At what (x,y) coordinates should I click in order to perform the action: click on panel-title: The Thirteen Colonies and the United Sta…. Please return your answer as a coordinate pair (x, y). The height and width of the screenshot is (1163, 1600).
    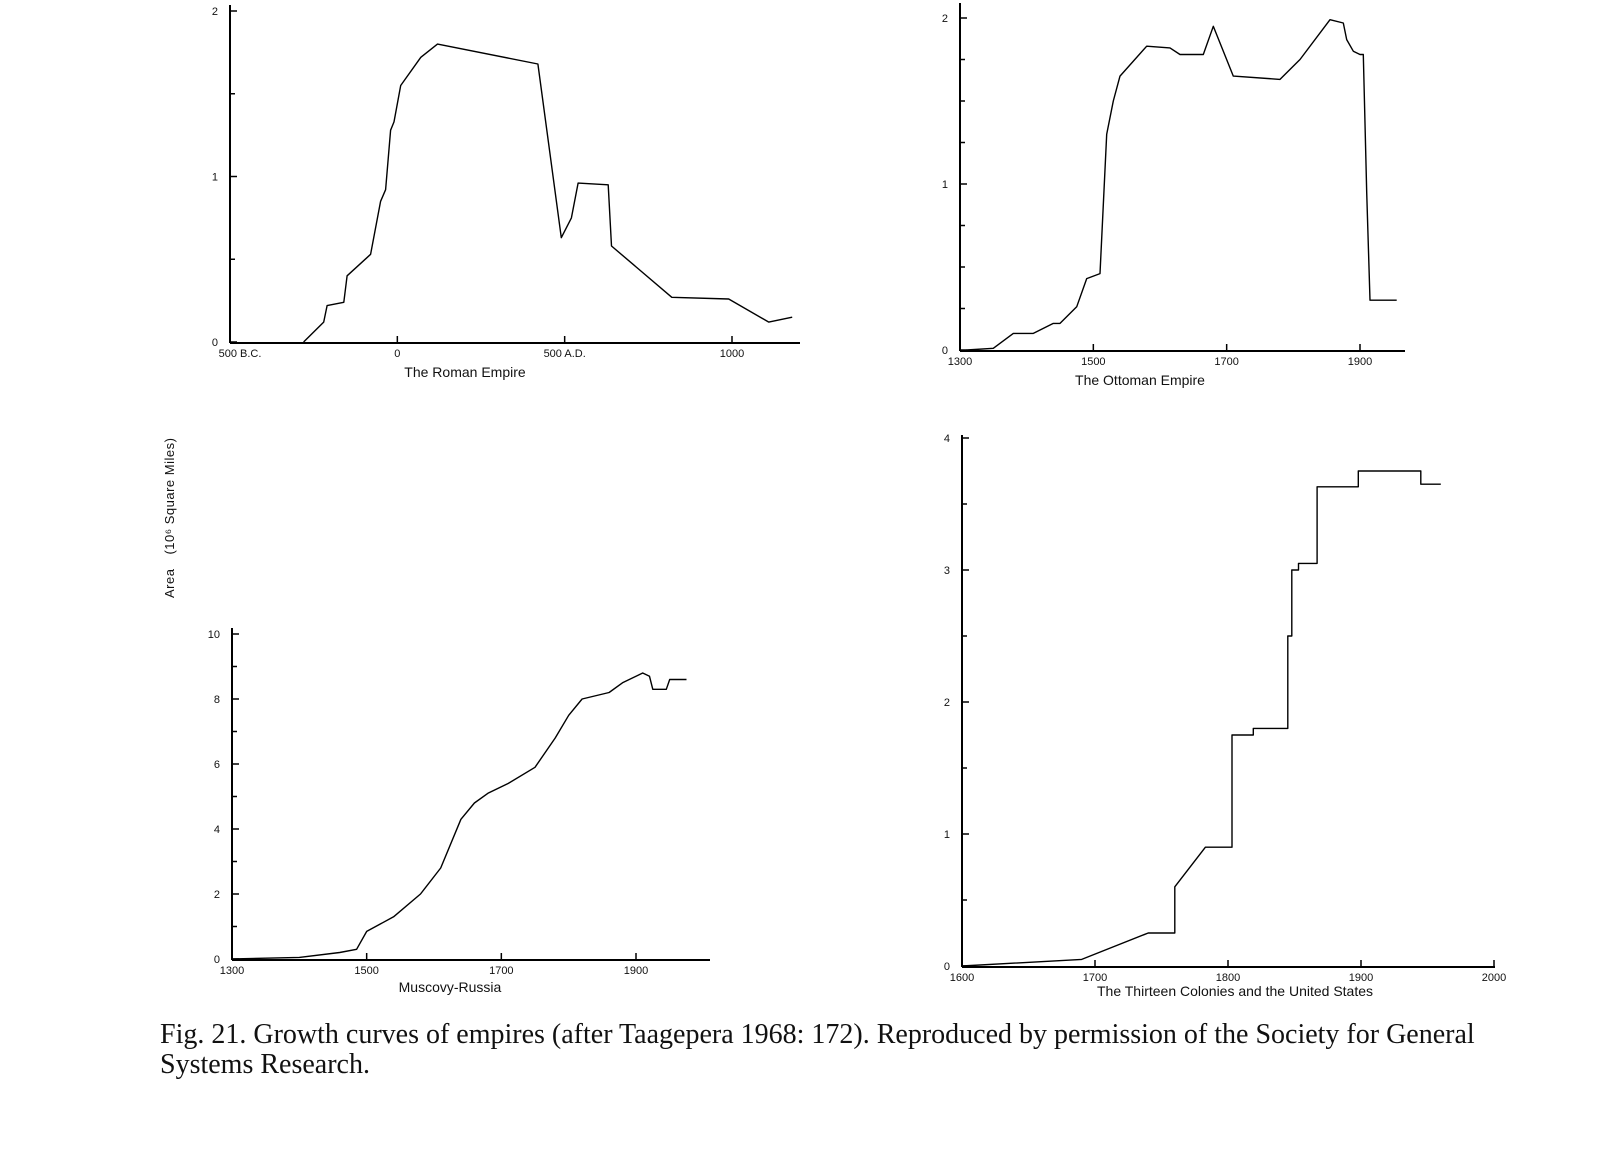
    Looking at the image, I should click on (1235, 991).